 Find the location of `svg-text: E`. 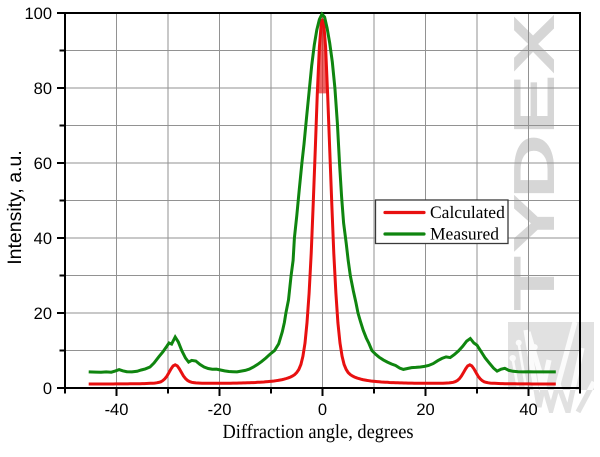

svg-text: E is located at coordinates (534, 104).